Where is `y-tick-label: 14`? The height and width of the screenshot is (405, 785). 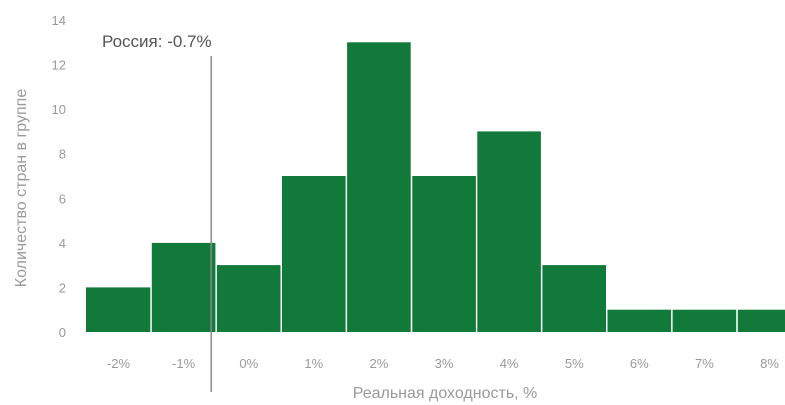 y-tick-label: 14 is located at coordinates (59, 20).